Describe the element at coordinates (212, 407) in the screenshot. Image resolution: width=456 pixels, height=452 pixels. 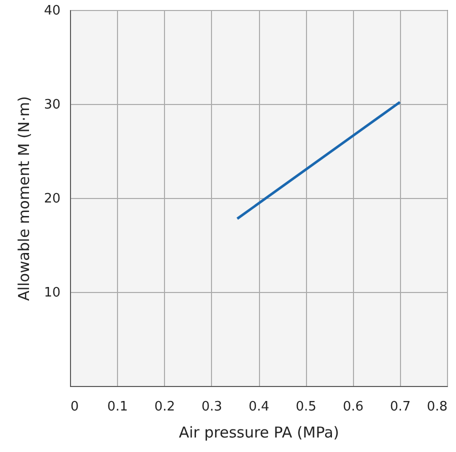
I see `x-tick-label: 0.3` at that location.